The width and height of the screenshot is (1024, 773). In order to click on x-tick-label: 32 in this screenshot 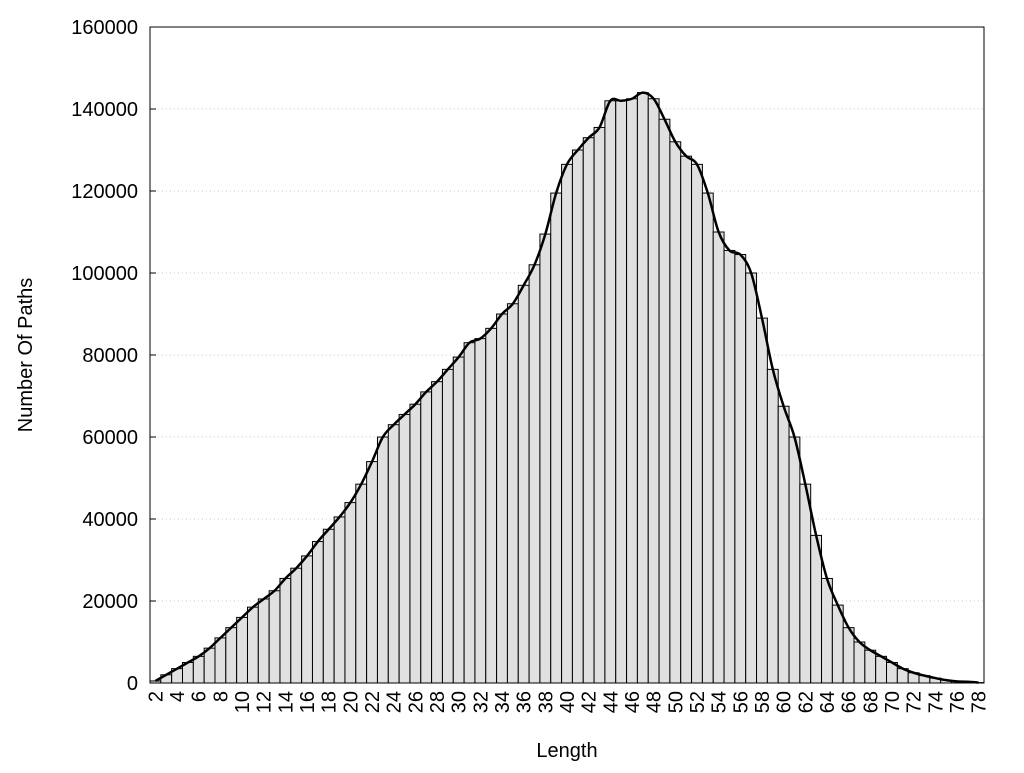, I will do `click(481, 702)`.